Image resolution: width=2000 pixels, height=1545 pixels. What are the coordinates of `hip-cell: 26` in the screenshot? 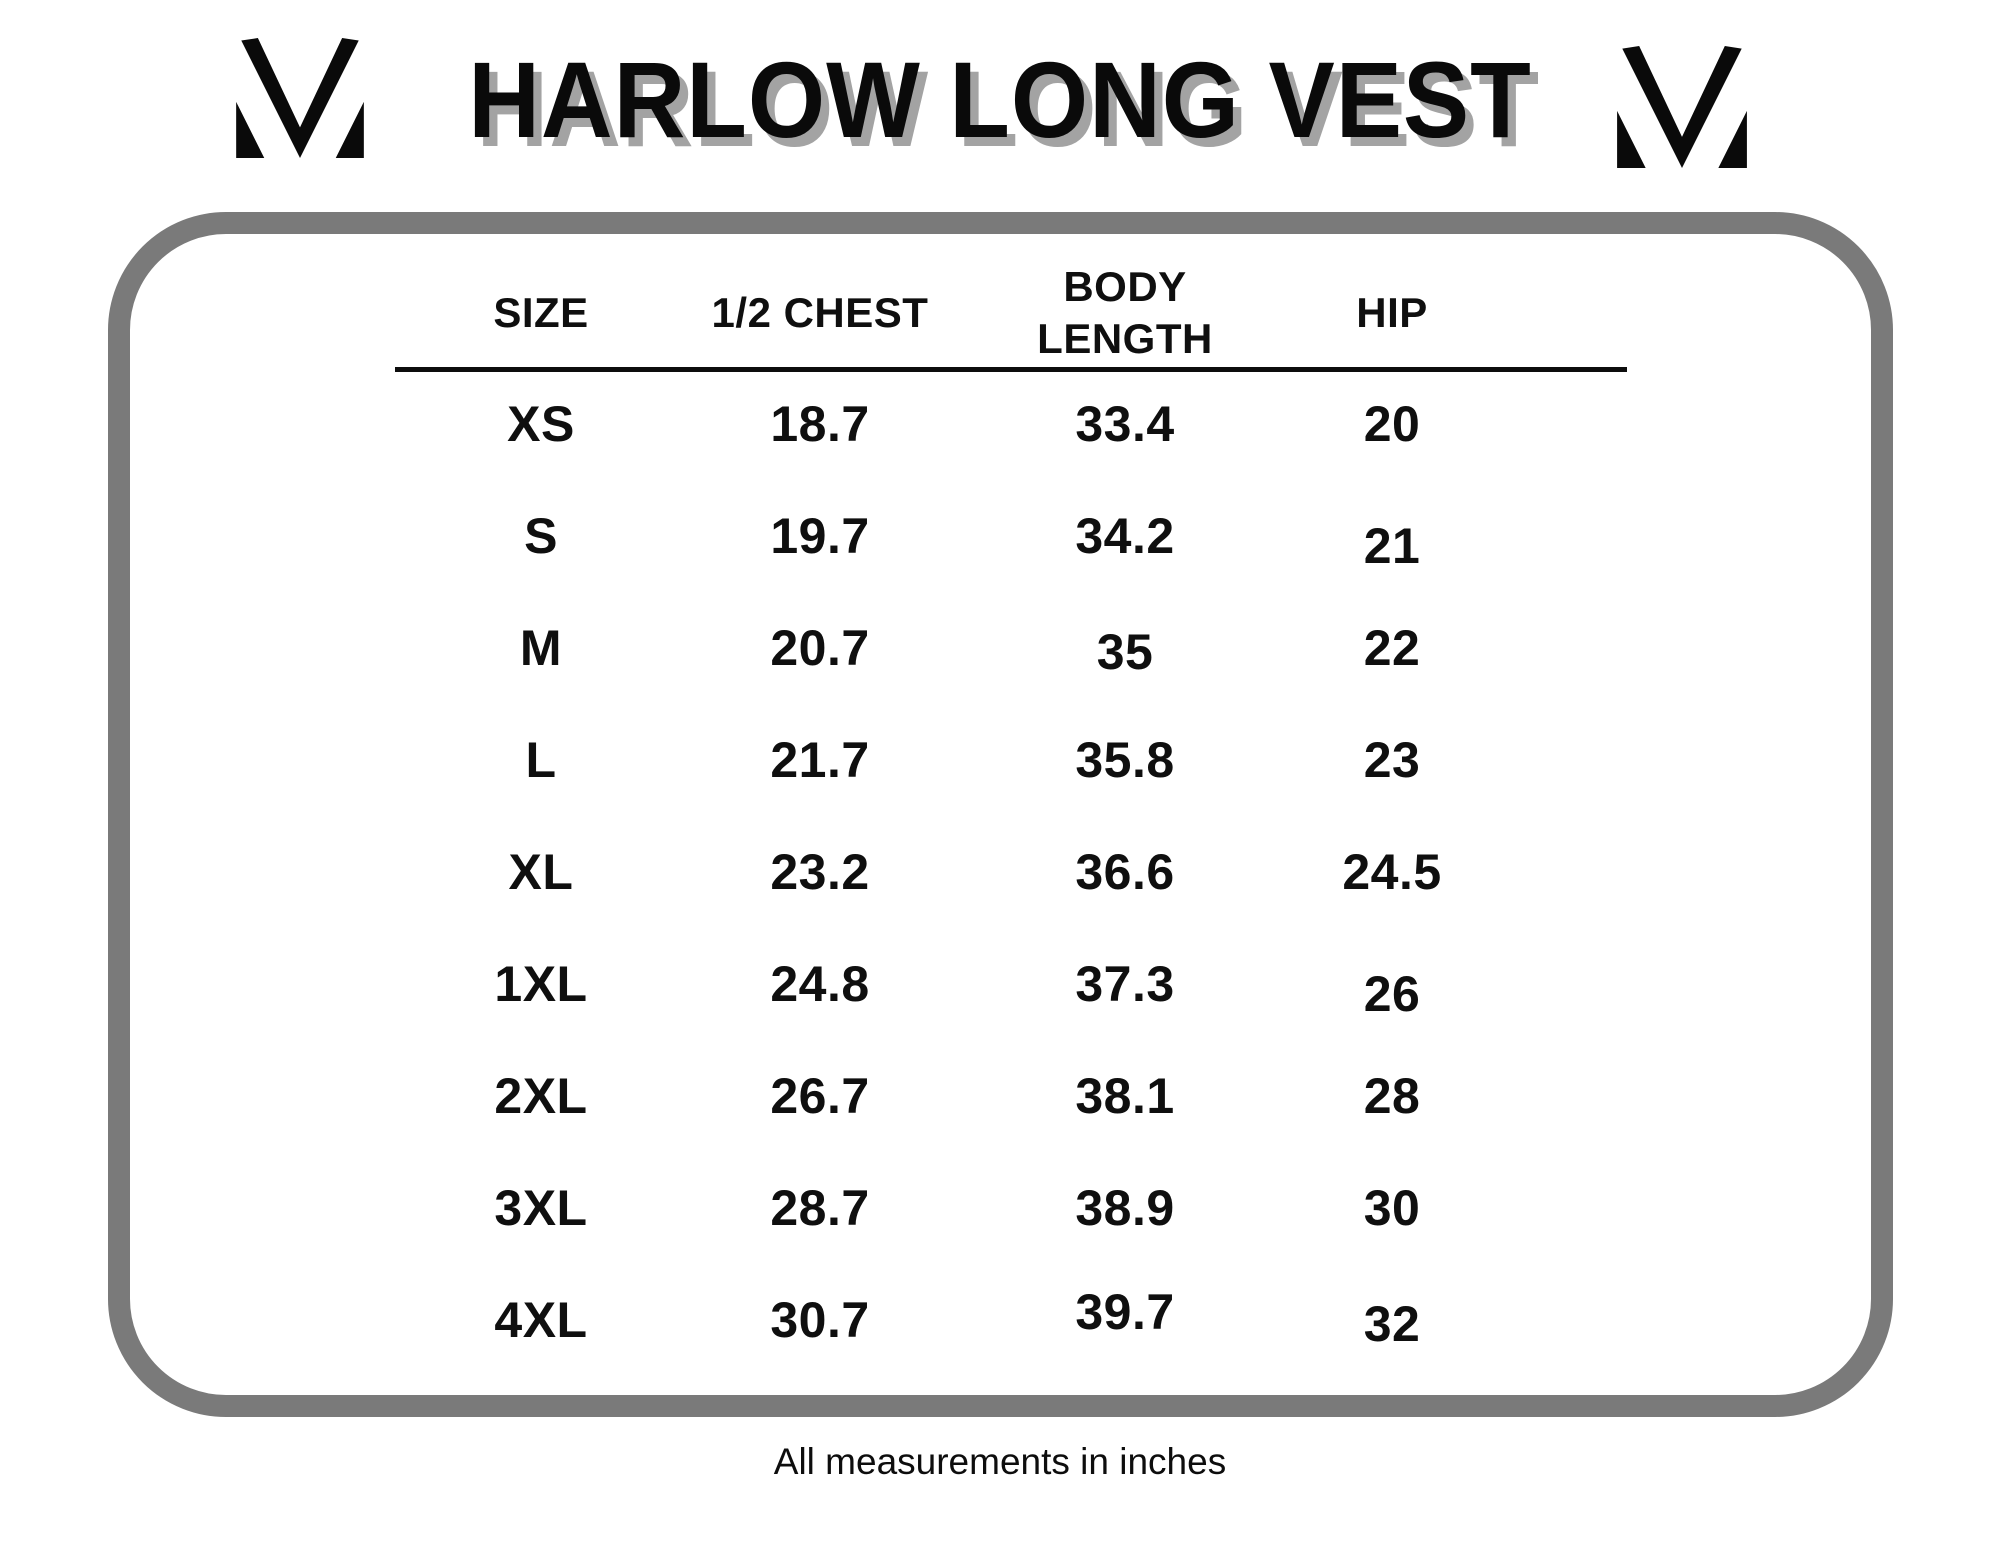 It's located at (1392, 994).